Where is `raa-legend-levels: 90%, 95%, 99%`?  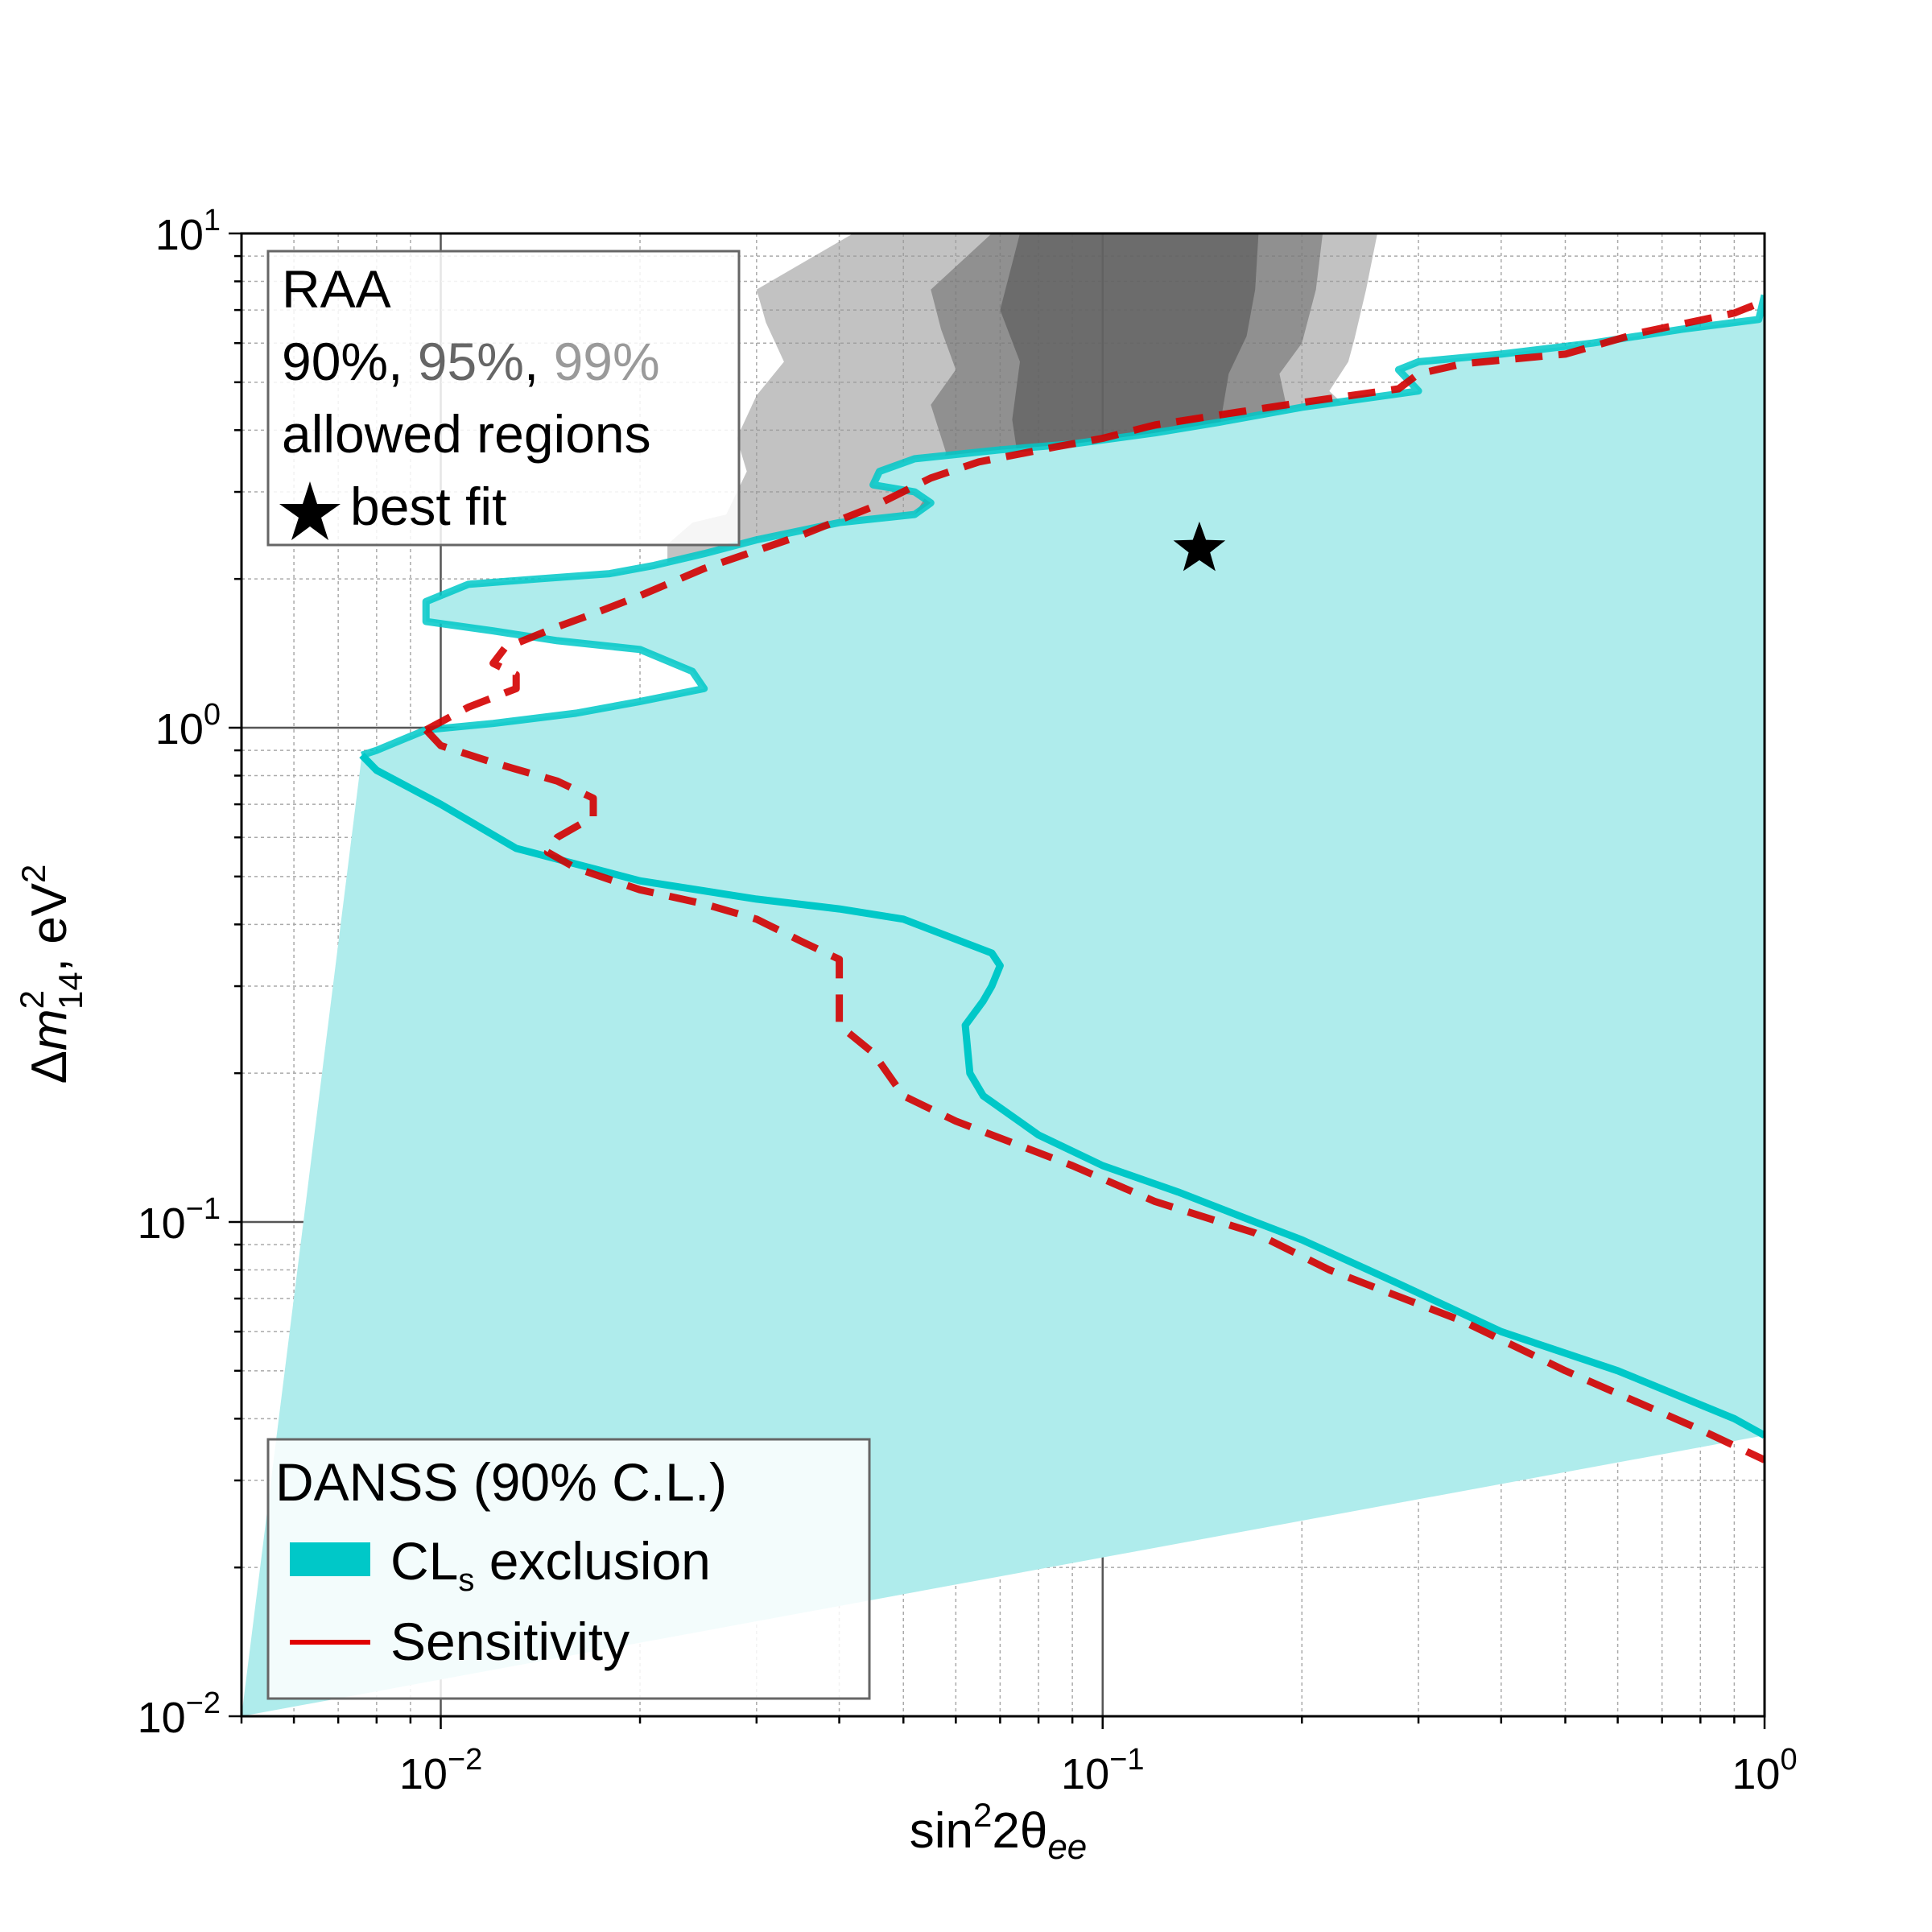
raa-legend-levels: 90%, 95%, 99% is located at coordinates (471, 361).